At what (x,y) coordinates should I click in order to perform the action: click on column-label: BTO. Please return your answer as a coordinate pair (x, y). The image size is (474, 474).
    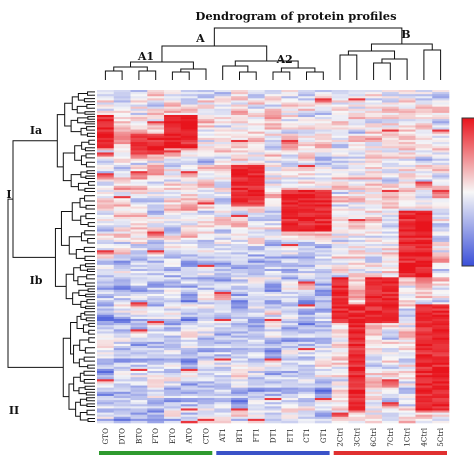
    Looking at the image, I should click on (138, 436).